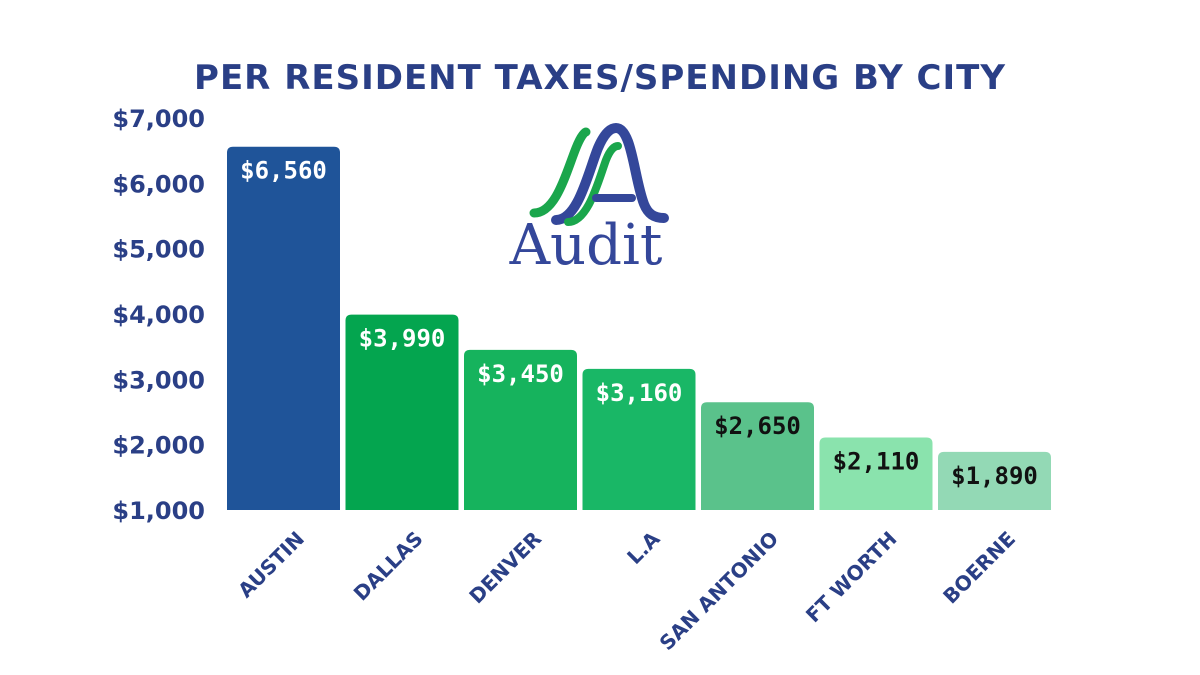  Describe the element at coordinates (643, 547) in the screenshot. I see `x-tick-label: L.A` at that location.